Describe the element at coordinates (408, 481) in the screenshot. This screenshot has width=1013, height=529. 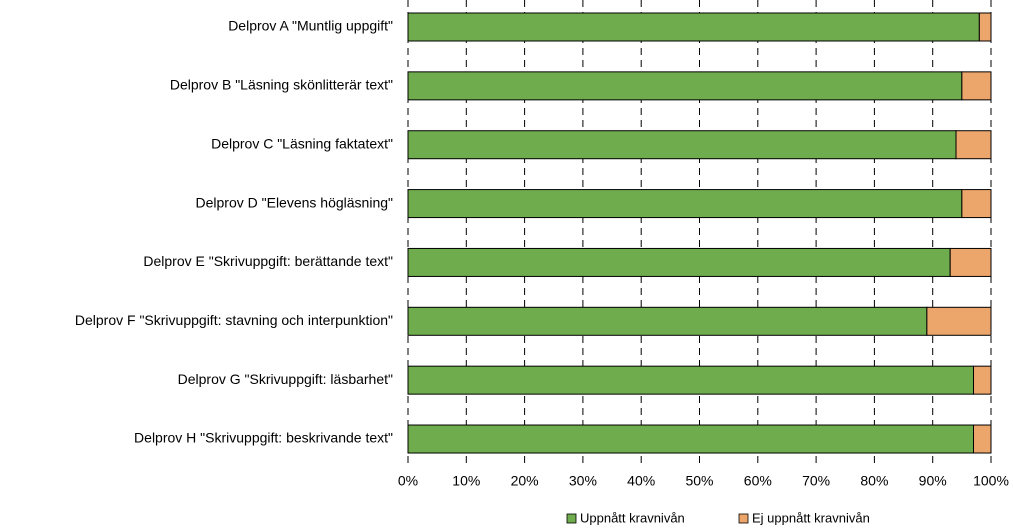
I see `x-tick-label: 0%` at that location.